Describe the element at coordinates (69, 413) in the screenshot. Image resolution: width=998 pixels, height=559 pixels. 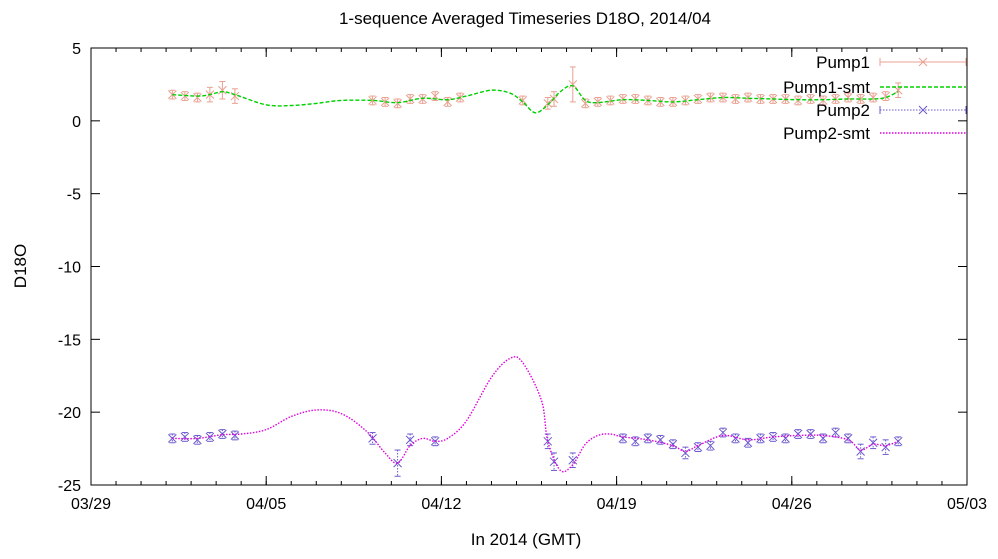
I see `y-tick-label: -20` at that location.